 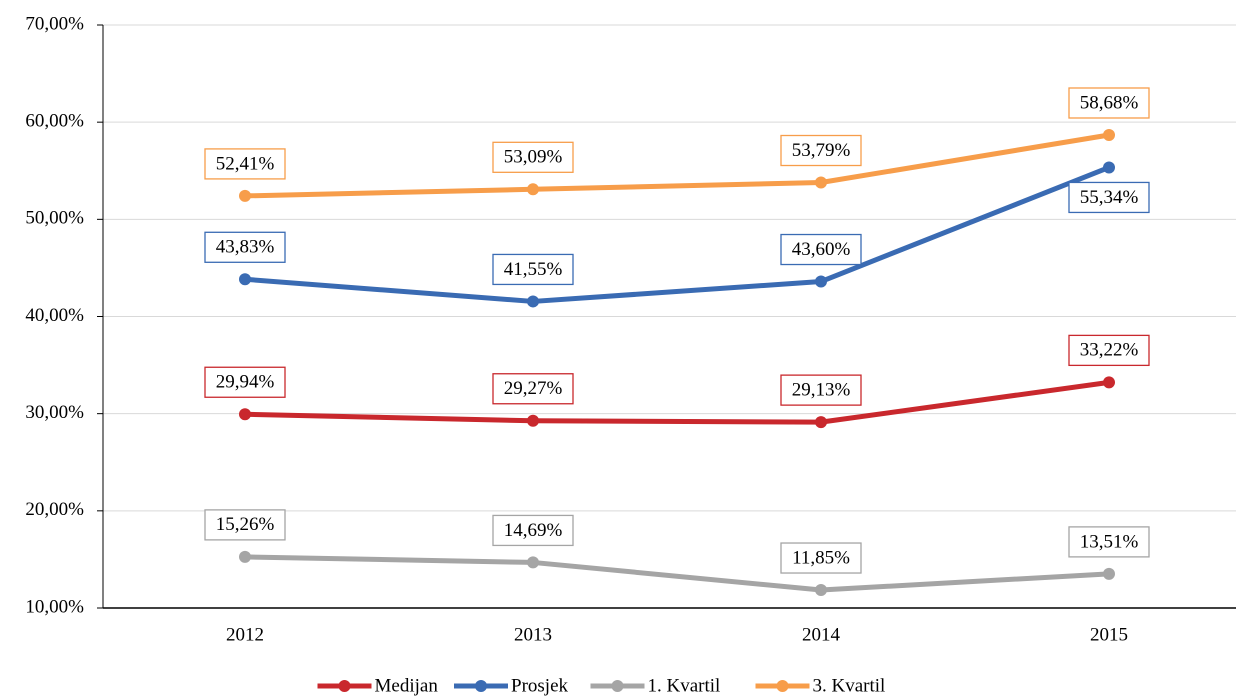 I want to click on x-tick-label: 2015, so click(x=1109, y=634).